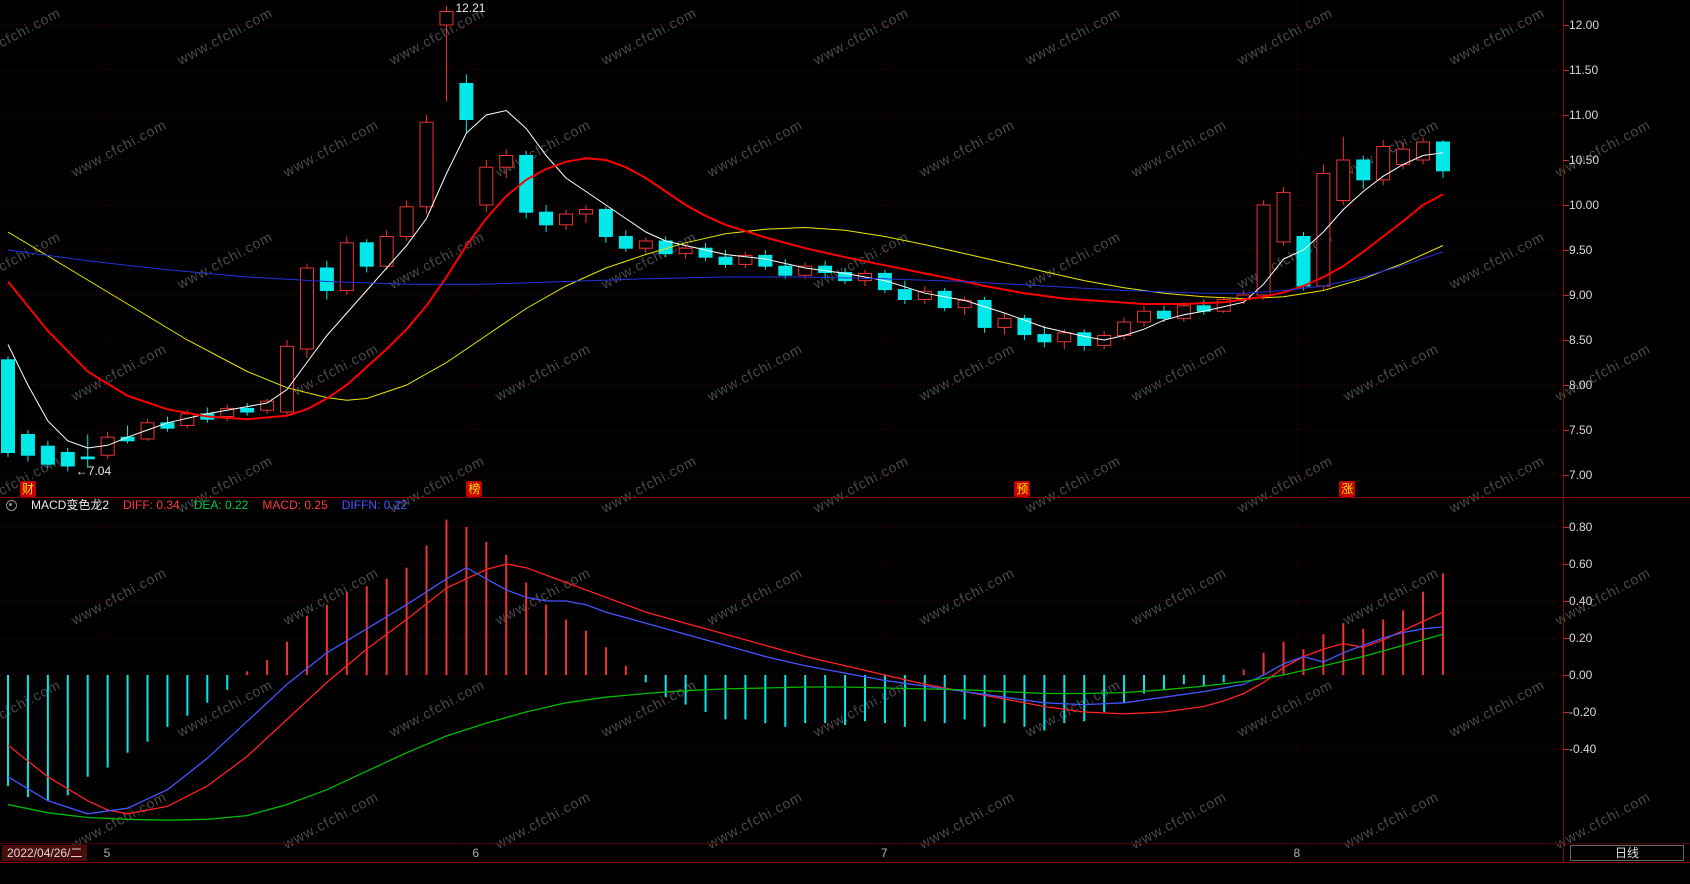  What do you see at coordinates (45, 853) in the screenshot?
I see `start-date-label: 2022/04/26/二` at bounding box center [45, 853].